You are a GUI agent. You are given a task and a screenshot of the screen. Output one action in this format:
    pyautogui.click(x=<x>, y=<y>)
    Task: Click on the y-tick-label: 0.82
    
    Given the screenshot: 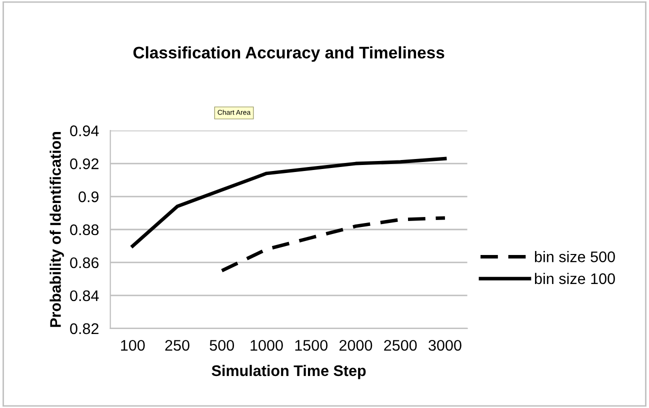 What is the action you would take?
    pyautogui.click(x=84, y=328)
    